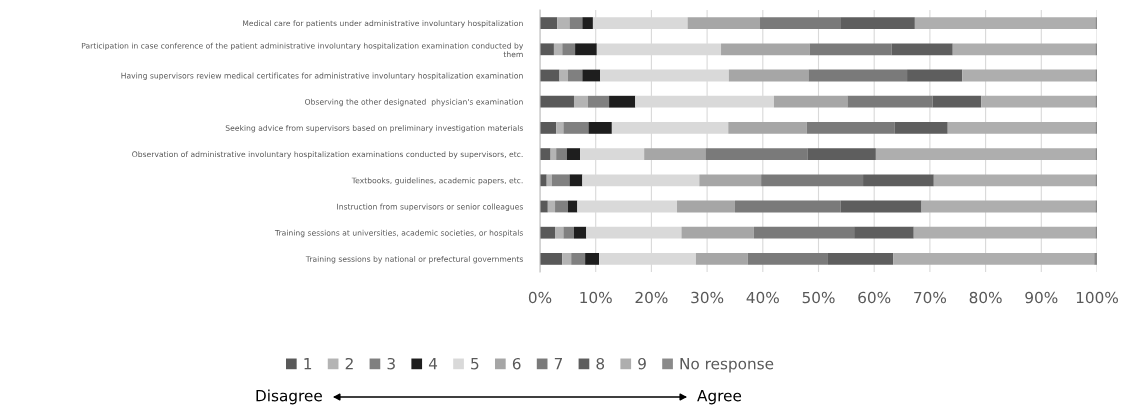  What do you see at coordinates (516, 363) in the screenshot?
I see `legend-label: 6` at bounding box center [516, 363].